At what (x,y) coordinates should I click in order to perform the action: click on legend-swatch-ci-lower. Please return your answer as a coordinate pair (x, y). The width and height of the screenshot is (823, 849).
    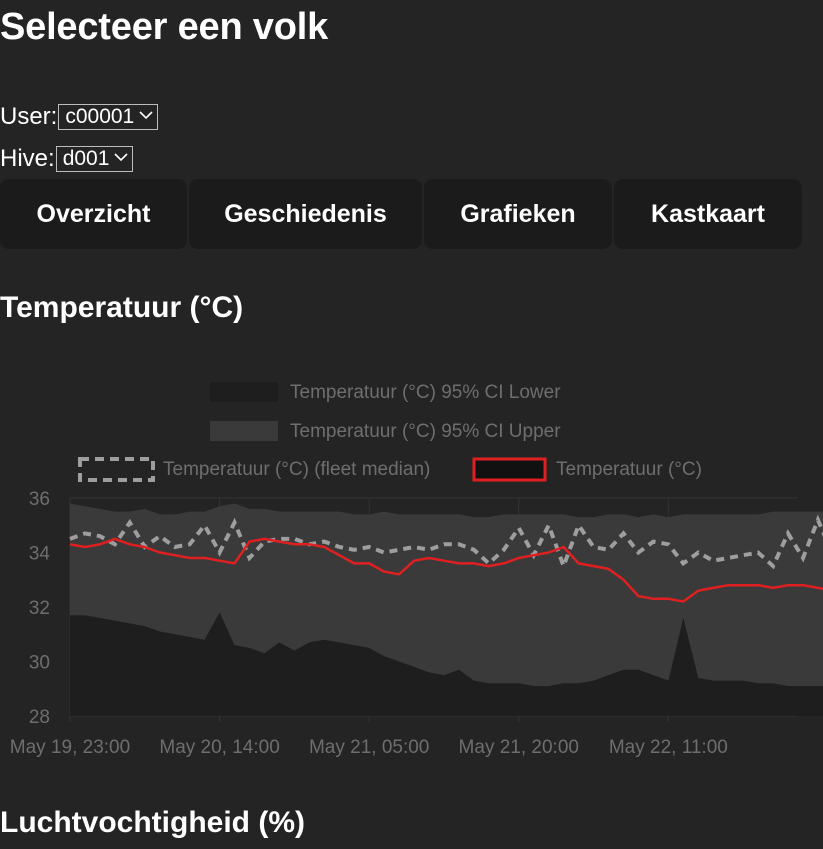
    Looking at the image, I should click on (244, 392).